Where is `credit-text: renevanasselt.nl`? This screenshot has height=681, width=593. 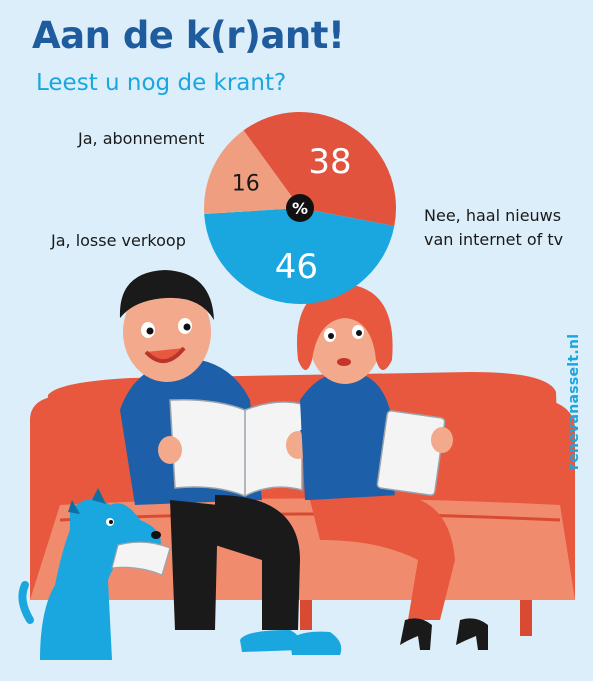
credit-text: renevanasselt.nl is located at coordinates (574, 401).